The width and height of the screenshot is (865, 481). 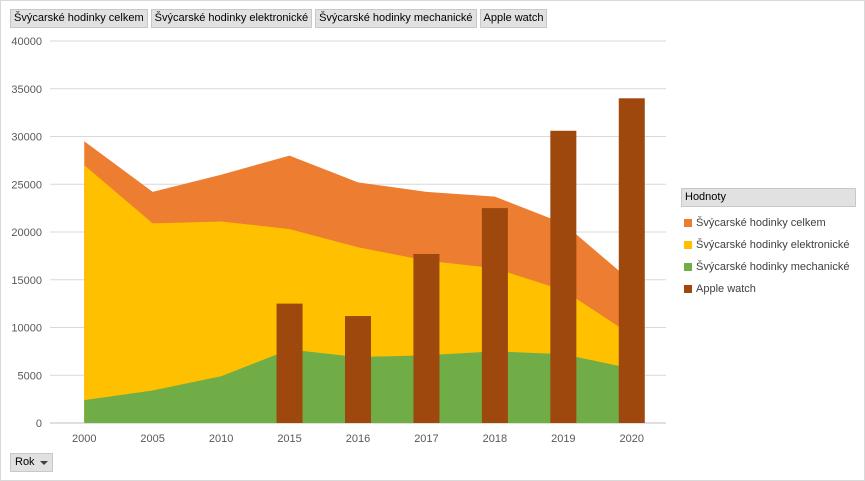 I want to click on bar-2015, so click(x=289, y=363).